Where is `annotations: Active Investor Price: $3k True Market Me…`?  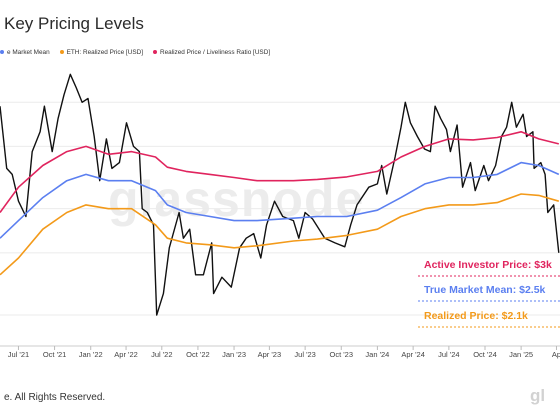 annotations: Active Investor Price: $3k True Market Me… is located at coordinates (489, 293).